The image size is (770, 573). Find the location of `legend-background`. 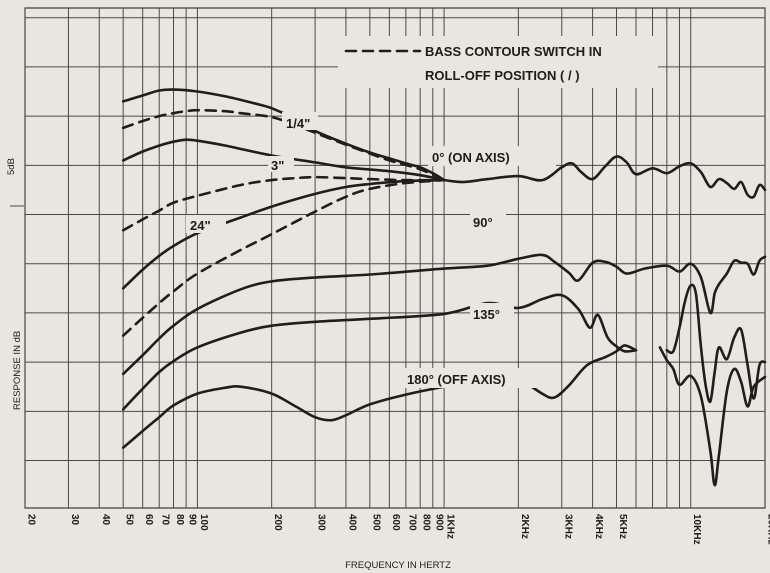

legend-background is located at coordinates (498, 62).